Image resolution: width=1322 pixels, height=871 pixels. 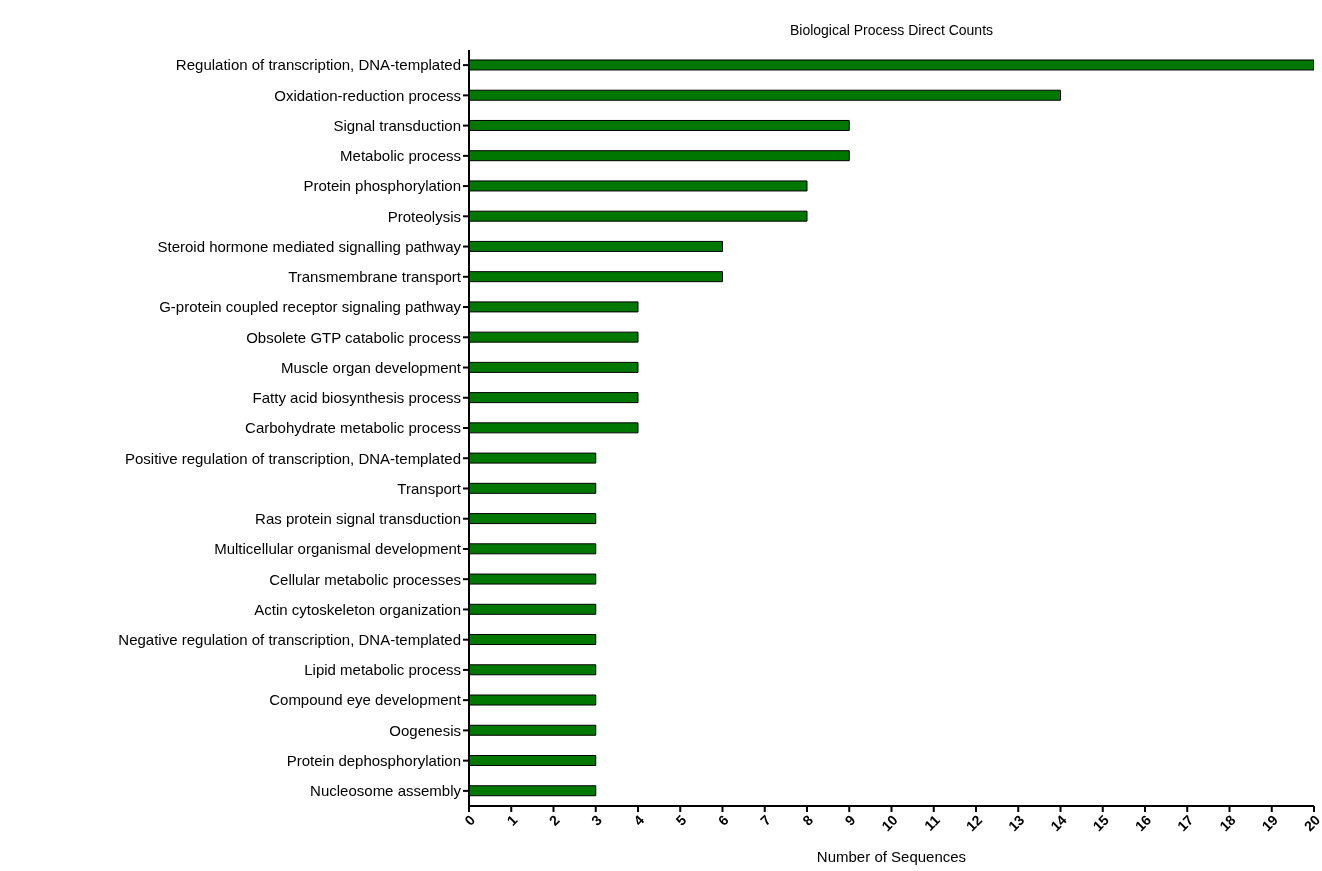 What do you see at coordinates (356, 398) in the screenshot?
I see `y-tick-label: Fatty acid biosynthesis process` at bounding box center [356, 398].